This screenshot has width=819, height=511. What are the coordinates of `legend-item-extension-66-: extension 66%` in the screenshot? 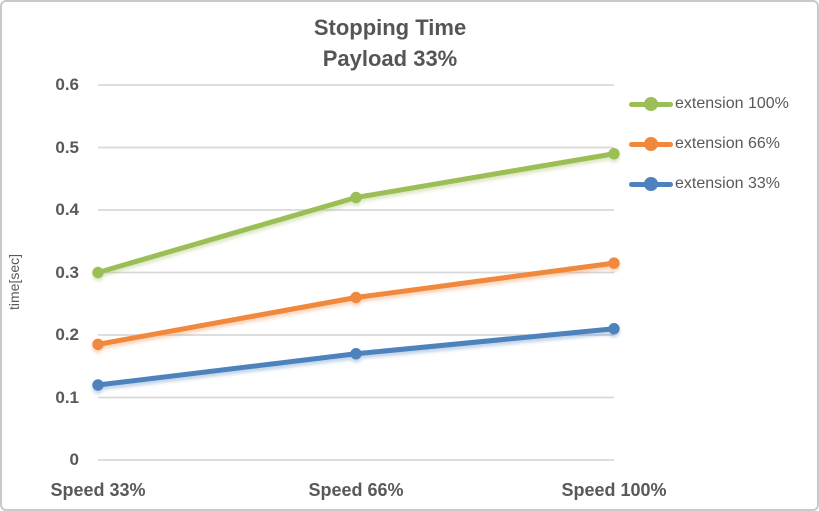 It's located at (709, 144).